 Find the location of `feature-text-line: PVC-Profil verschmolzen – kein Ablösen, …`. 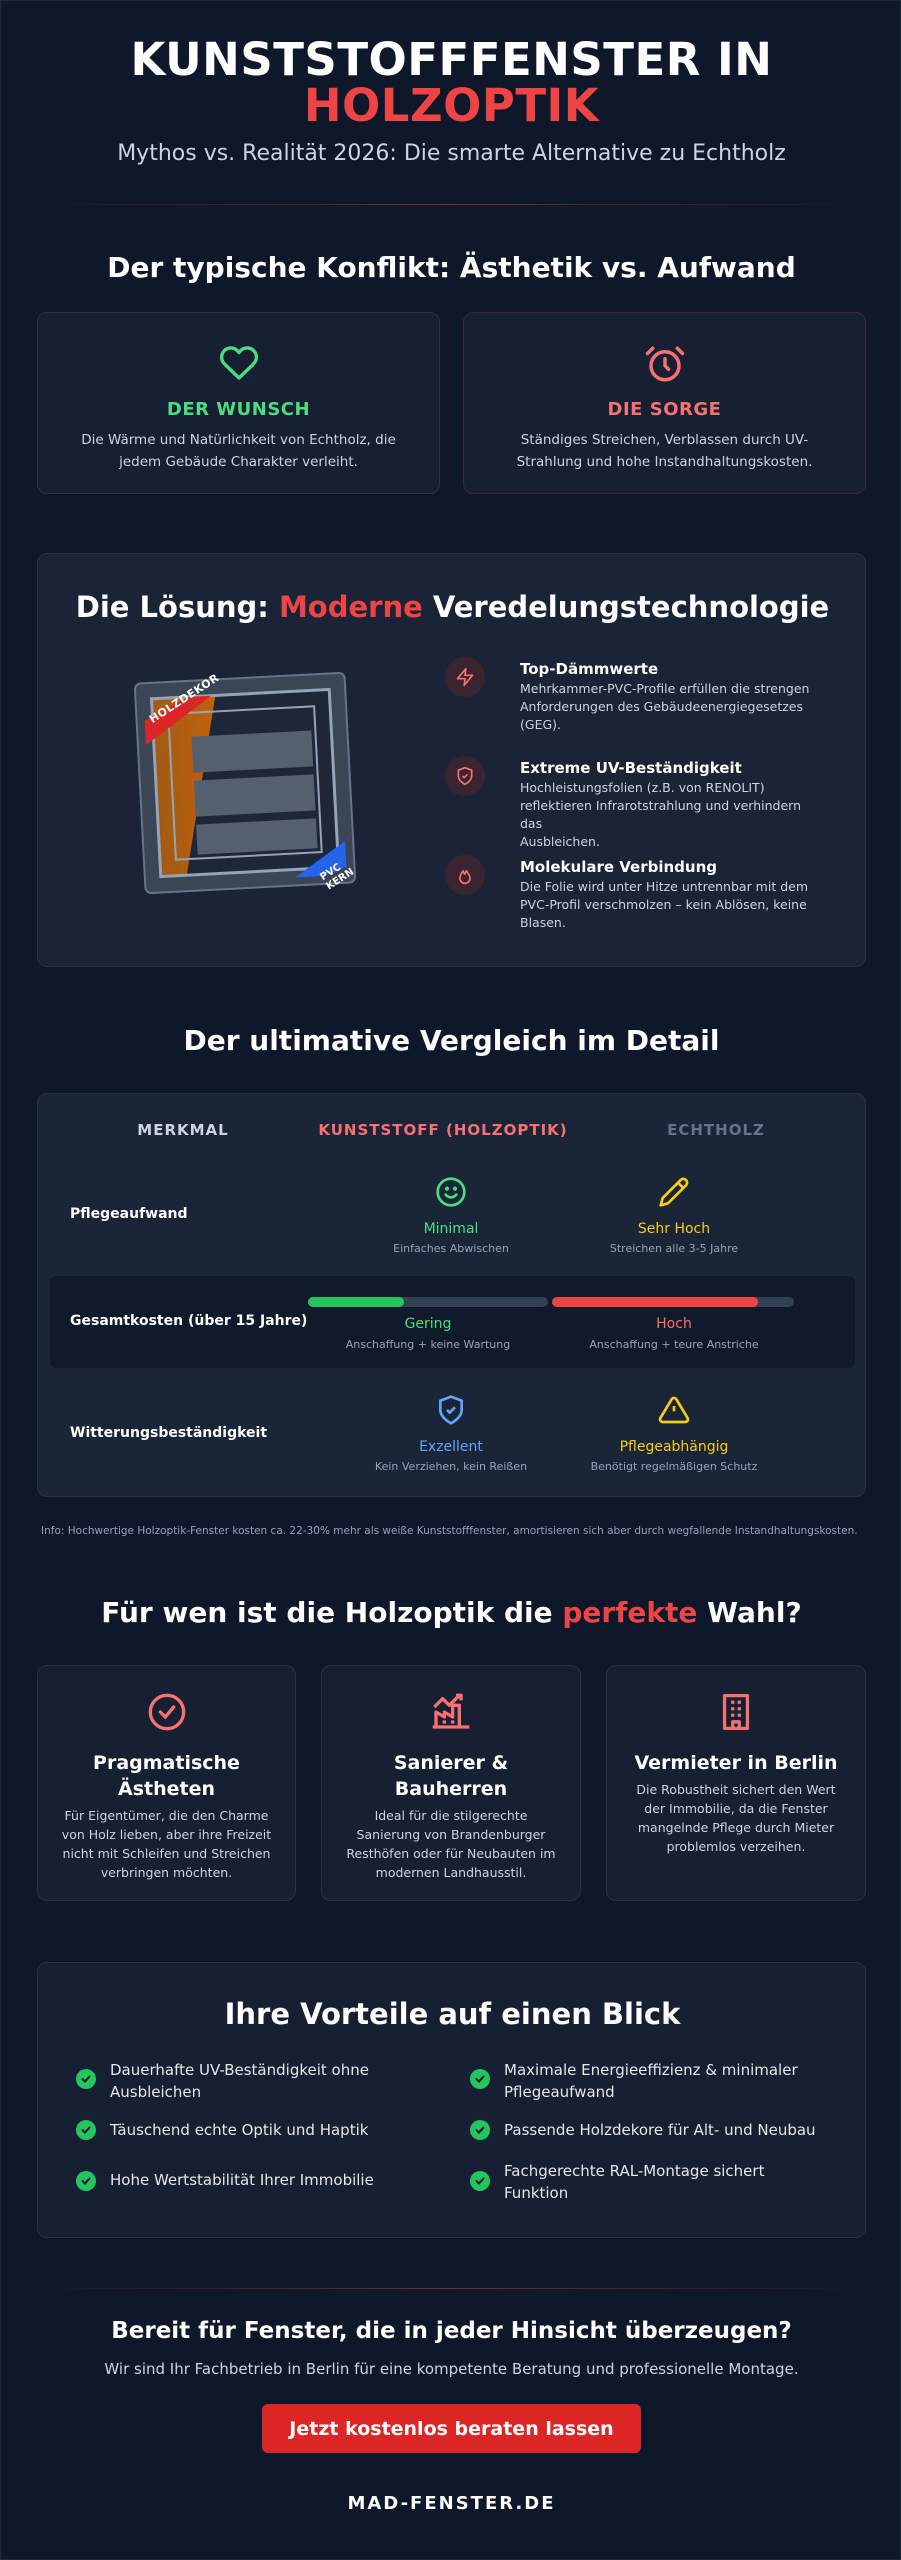

feature-text-line: PVC-Profil verschmolzen – kein Ablösen, … is located at coordinates (663, 904).